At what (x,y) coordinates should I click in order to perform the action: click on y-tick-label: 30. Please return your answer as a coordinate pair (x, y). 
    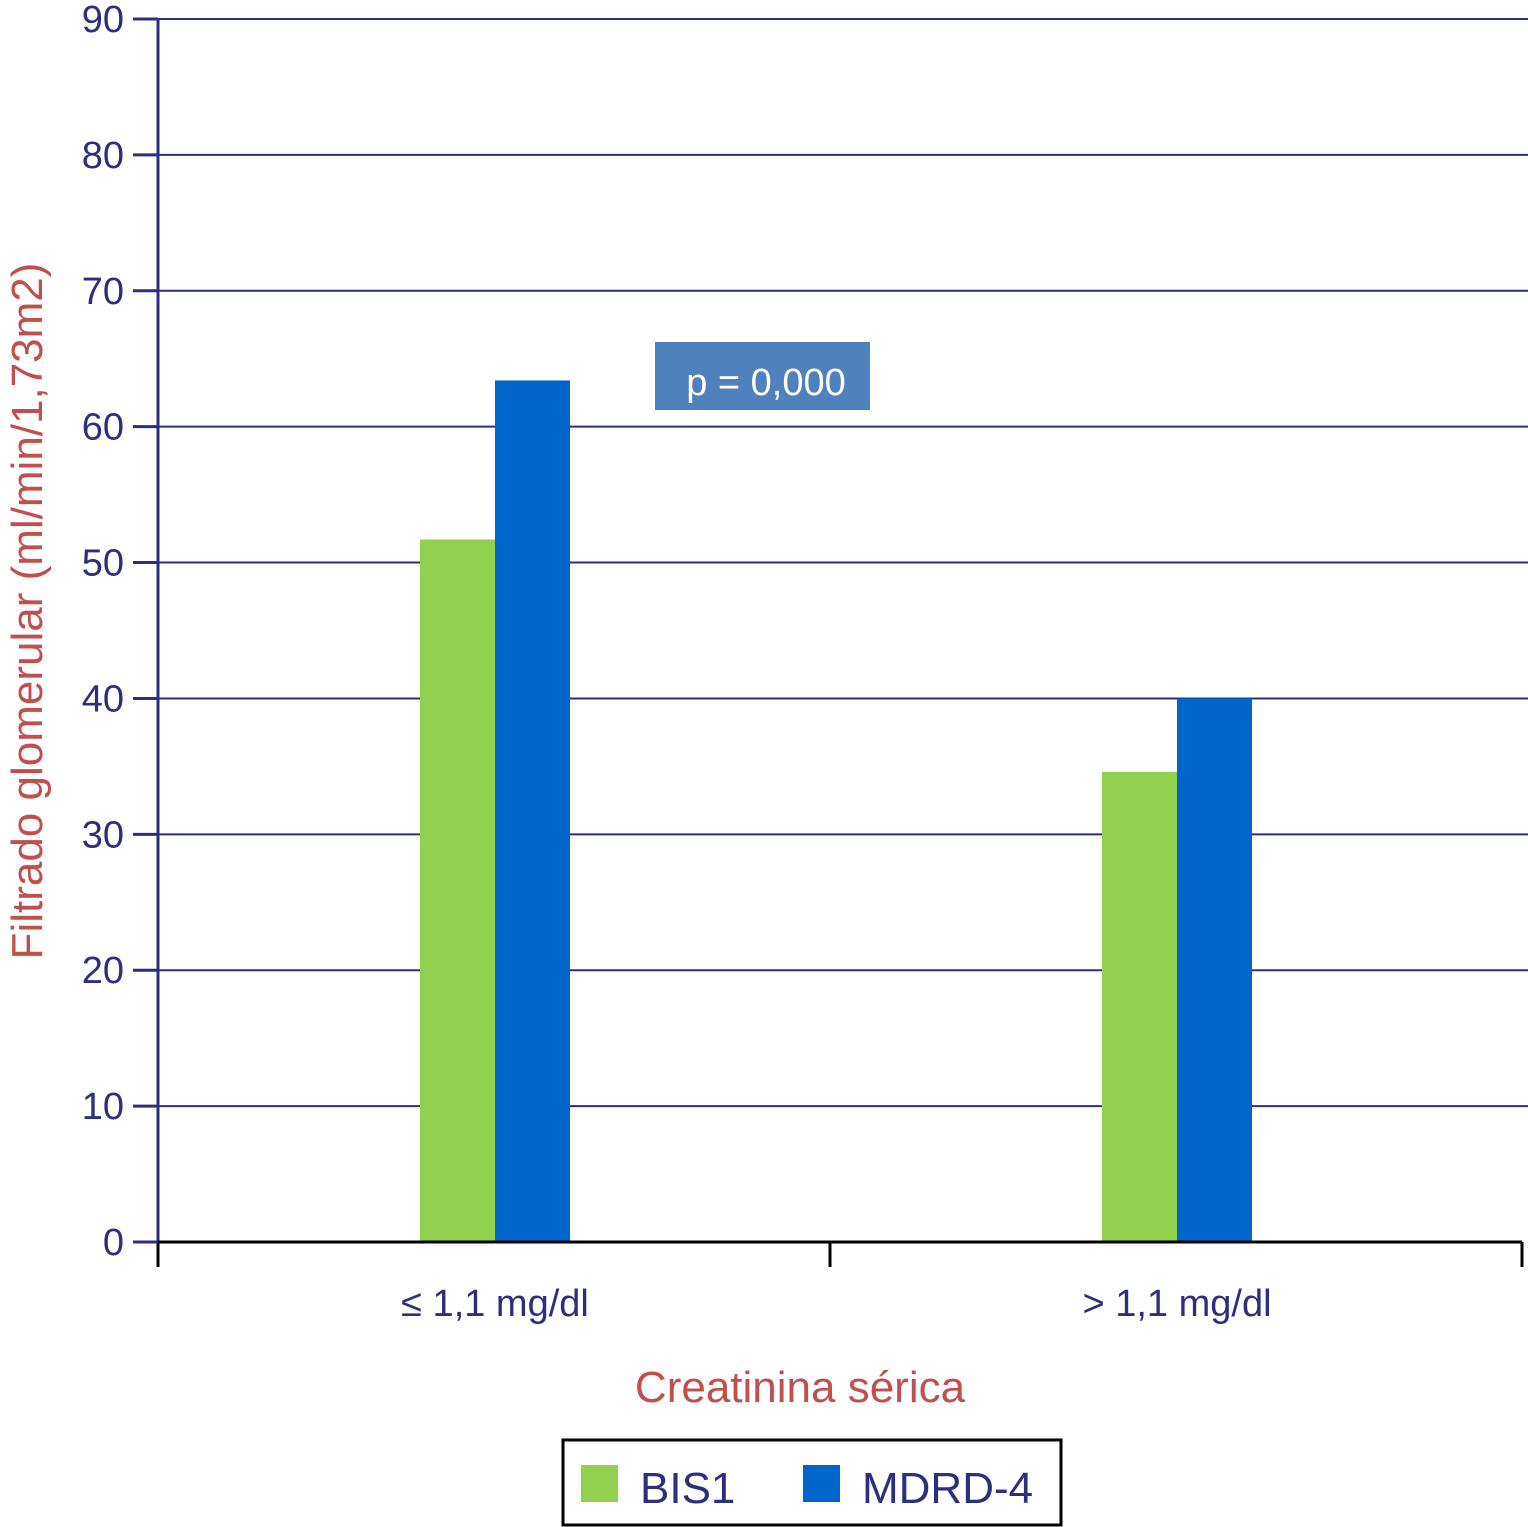
    Looking at the image, I should click on (103, 835).